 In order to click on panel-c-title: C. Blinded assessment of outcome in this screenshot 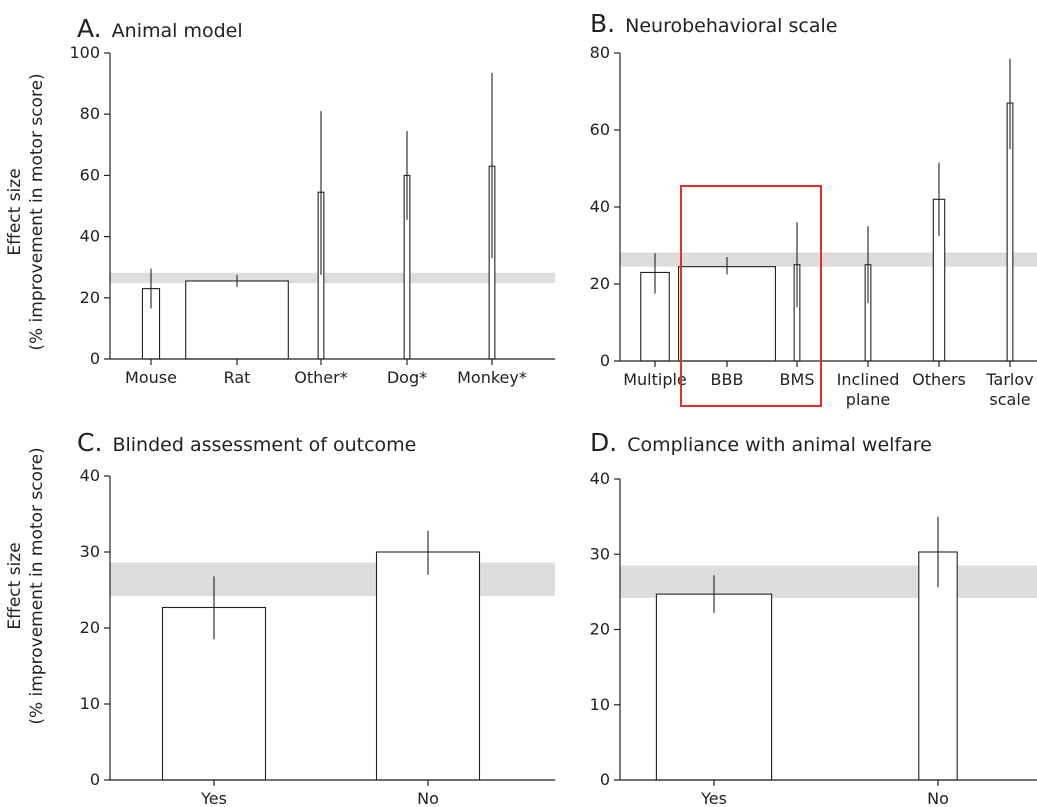, I will do `click(246, 442)`.